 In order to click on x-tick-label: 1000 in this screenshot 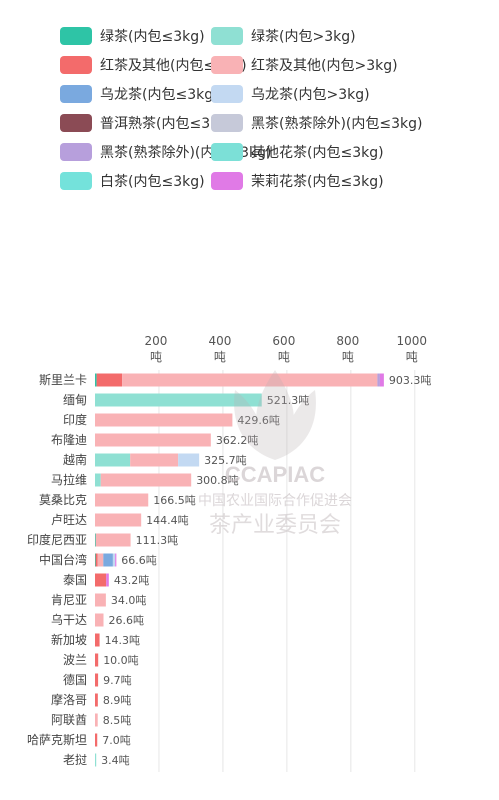, I will do `click(412, 341)`.